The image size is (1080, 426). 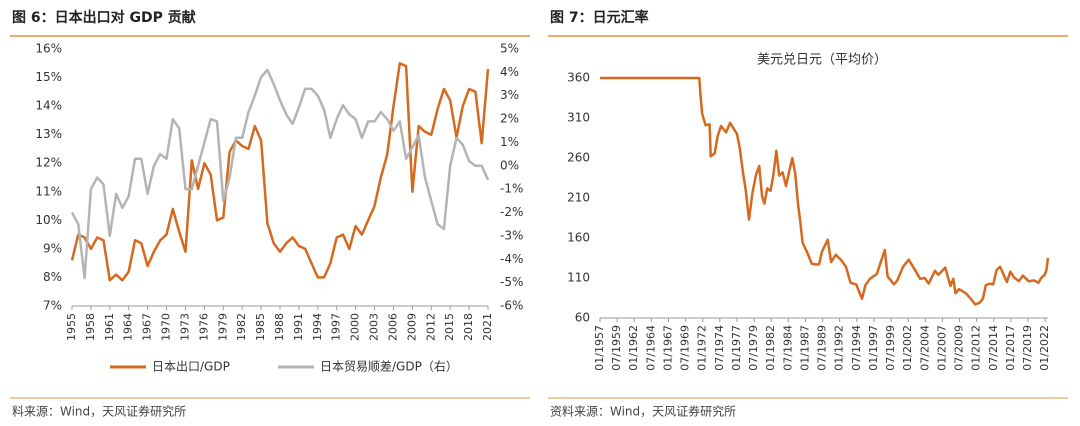 What do you see at coordinates (907, 348) in the screenshot?
I see `x-tick-label: 01/2002` at bounding box center [907, 348].